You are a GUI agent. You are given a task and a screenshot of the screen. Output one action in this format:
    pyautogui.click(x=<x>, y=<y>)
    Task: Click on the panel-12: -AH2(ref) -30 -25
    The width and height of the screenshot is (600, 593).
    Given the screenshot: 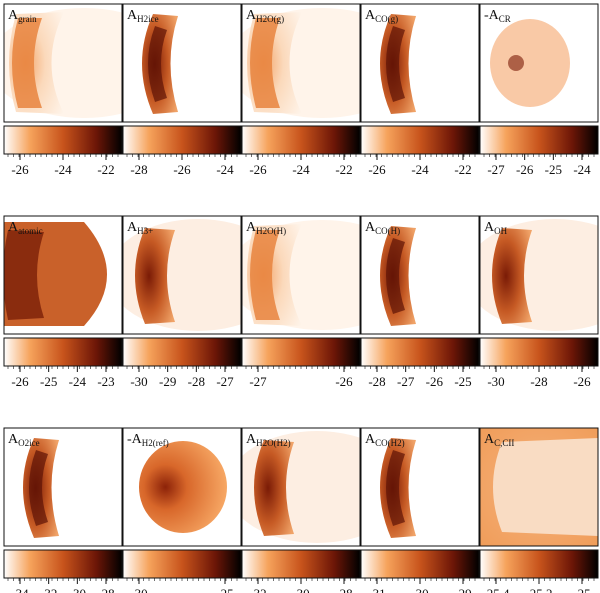 What is the action you would take?
    pyautogui.click(x=182, y=510)
    